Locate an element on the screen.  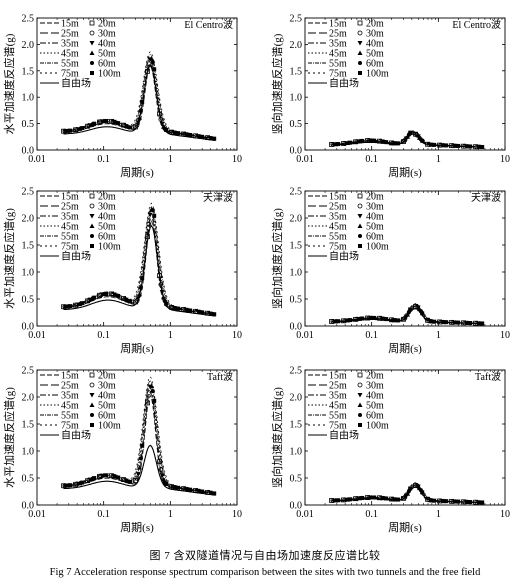
plot-frame is located at coordinates (137, 437).